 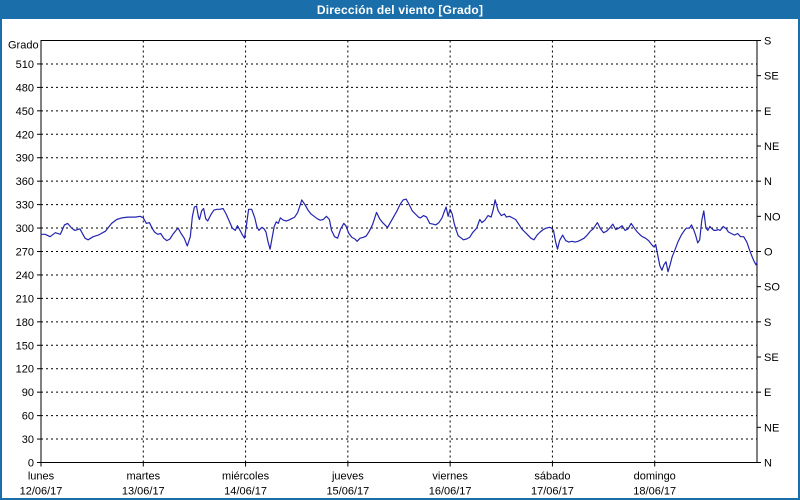 What do you see at coordinates (450, 492) in the screenshot?
I see `x-day-date: 16/06/17` at bounding box center [450, 492].